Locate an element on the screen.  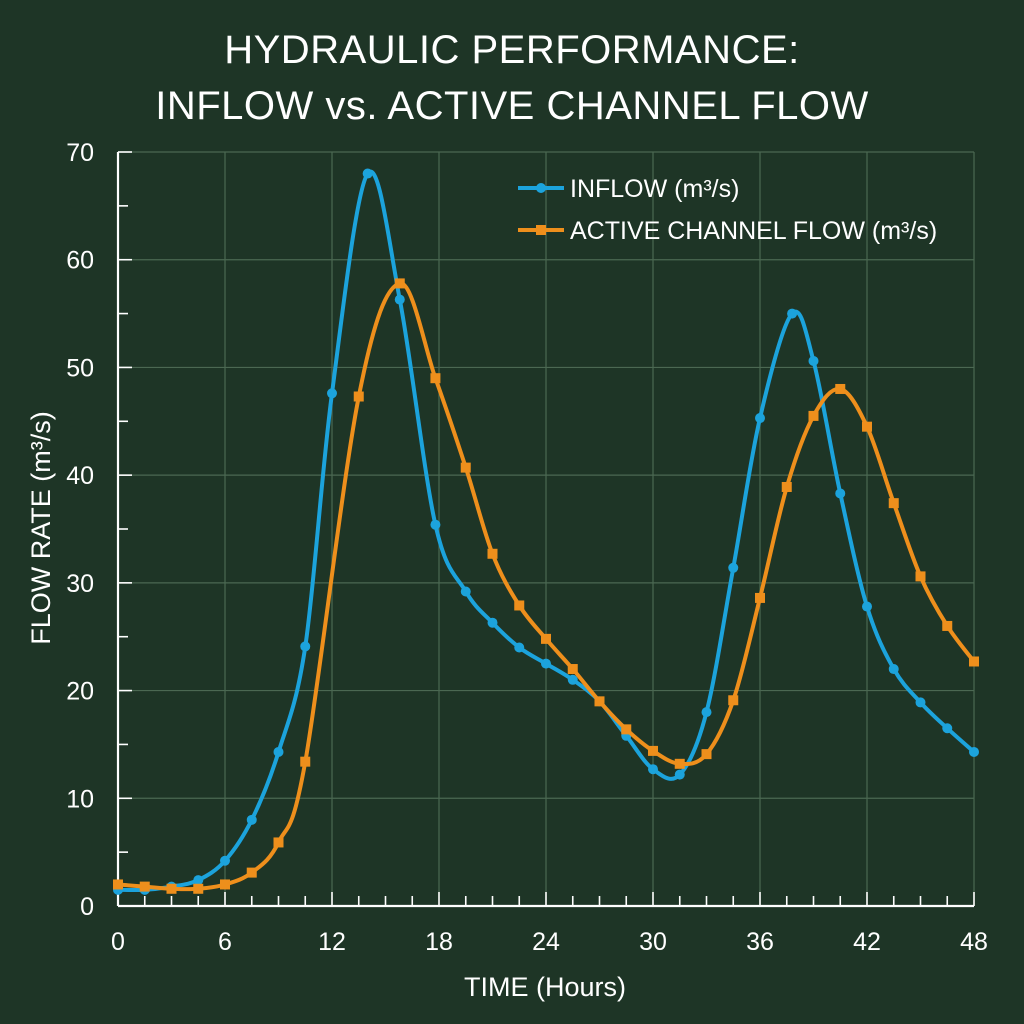
y-tick-label: 30 is located at coordinates (80, 584).